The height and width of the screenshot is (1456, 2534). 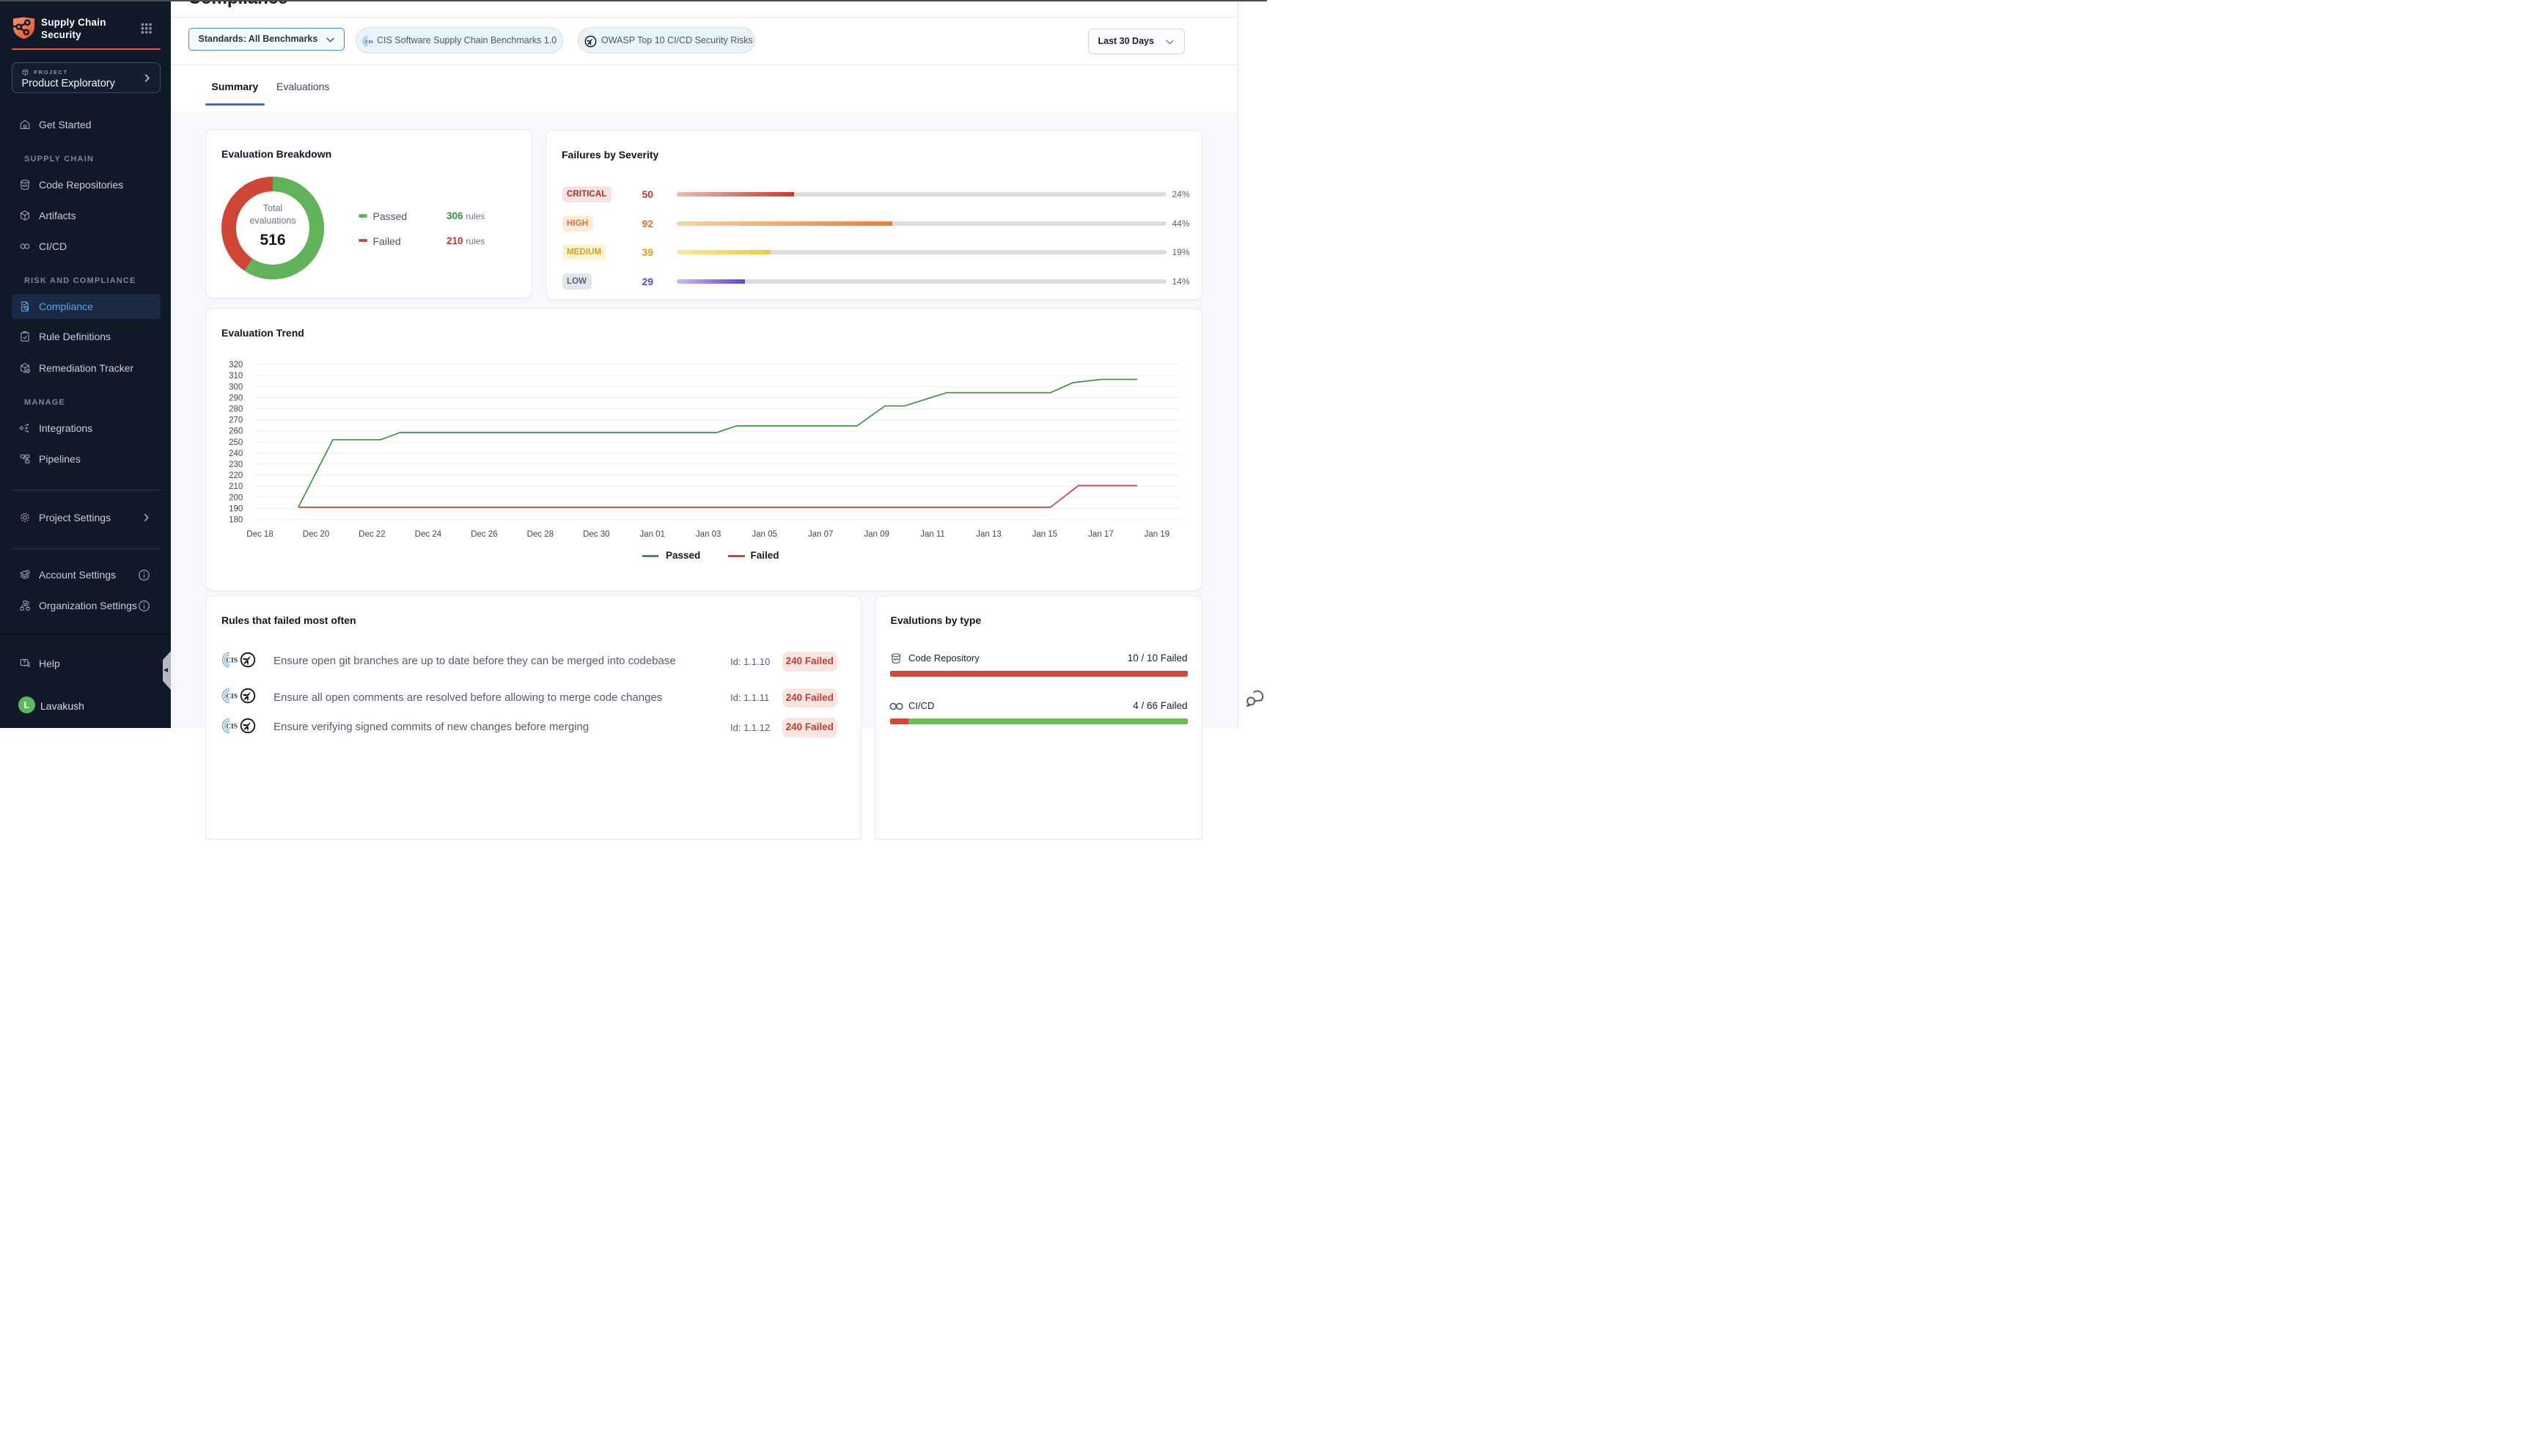 What do you see at coordinates (236, 420) in the screenshot?
I see `svg-text: 270` at bounding box center [236, 420].